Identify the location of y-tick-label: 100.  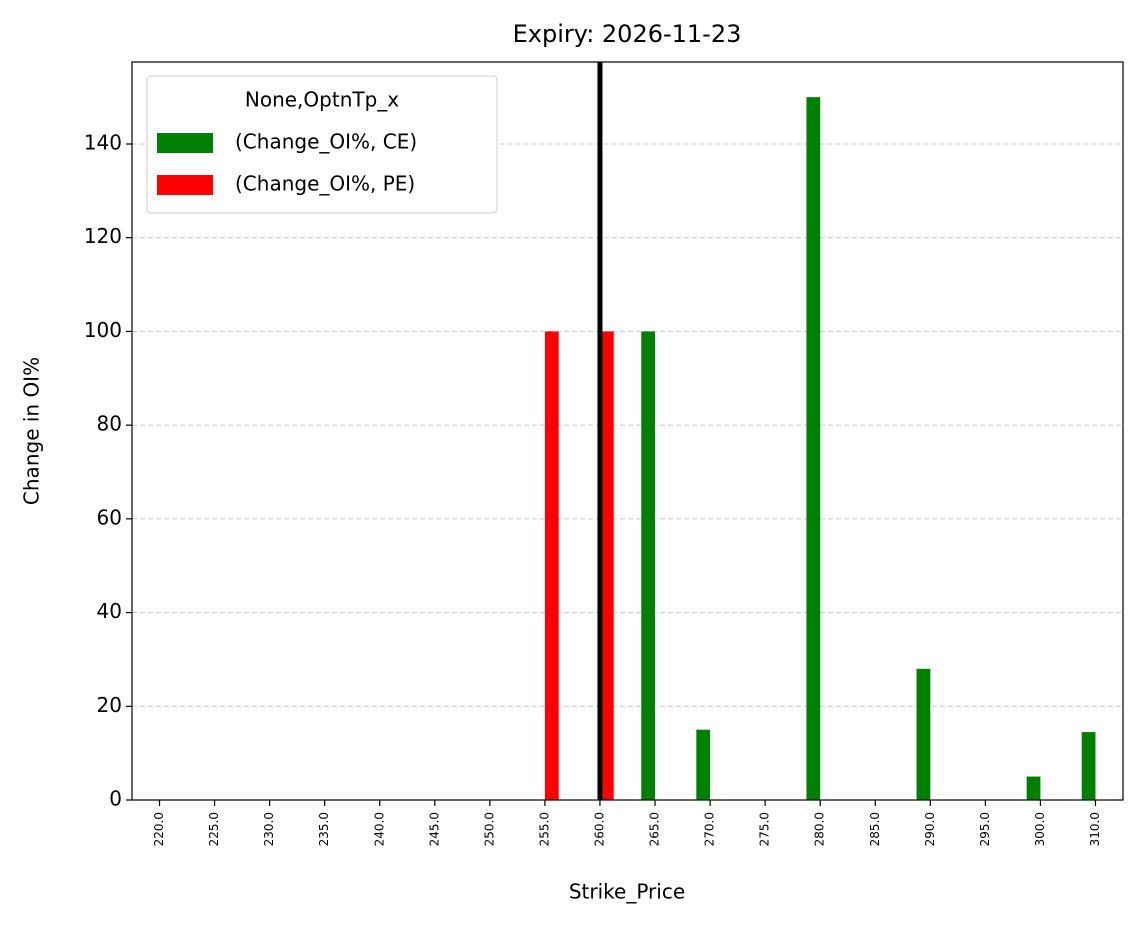
(103, 330).